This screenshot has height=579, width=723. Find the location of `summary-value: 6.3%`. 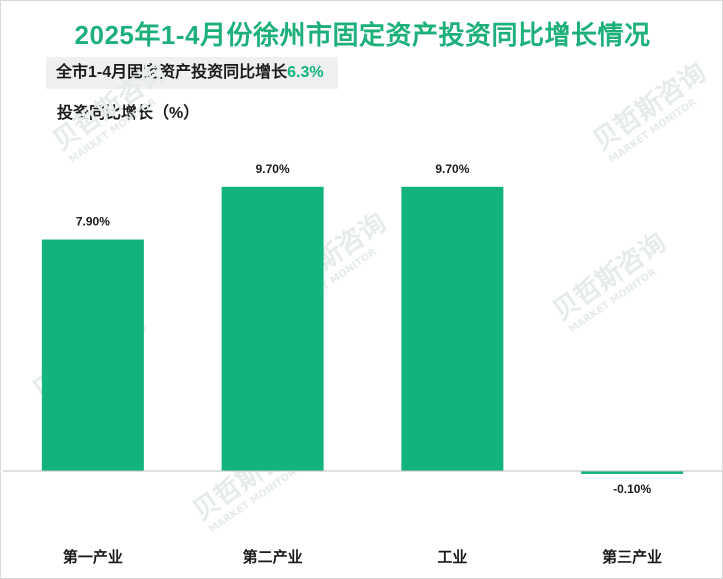

summary-value: 6.3% is located at coordinates (305, 72).